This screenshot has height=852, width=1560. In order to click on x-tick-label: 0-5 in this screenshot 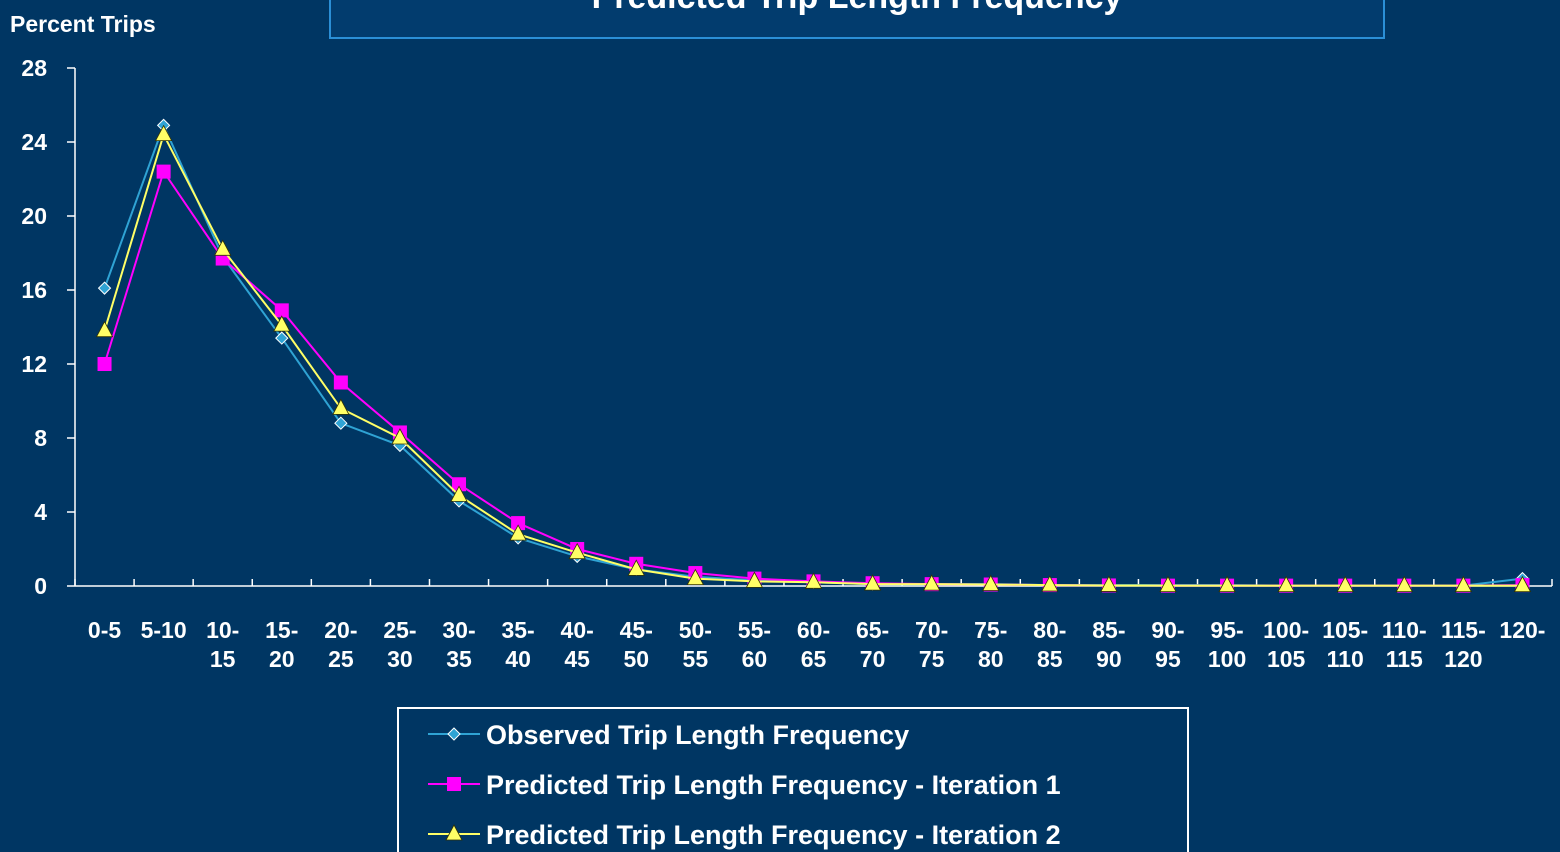, I will do `click(104, 630)`.